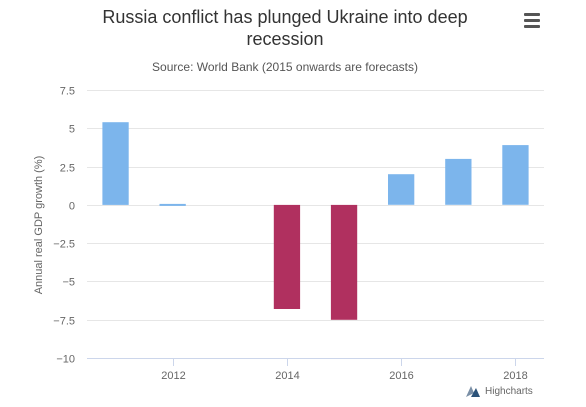 The image size is (586, 407). What do you see at coordinates (64, 245) in the screenshot?
I see `y-tick-label: −2.5` at bounding box center [64, 245].